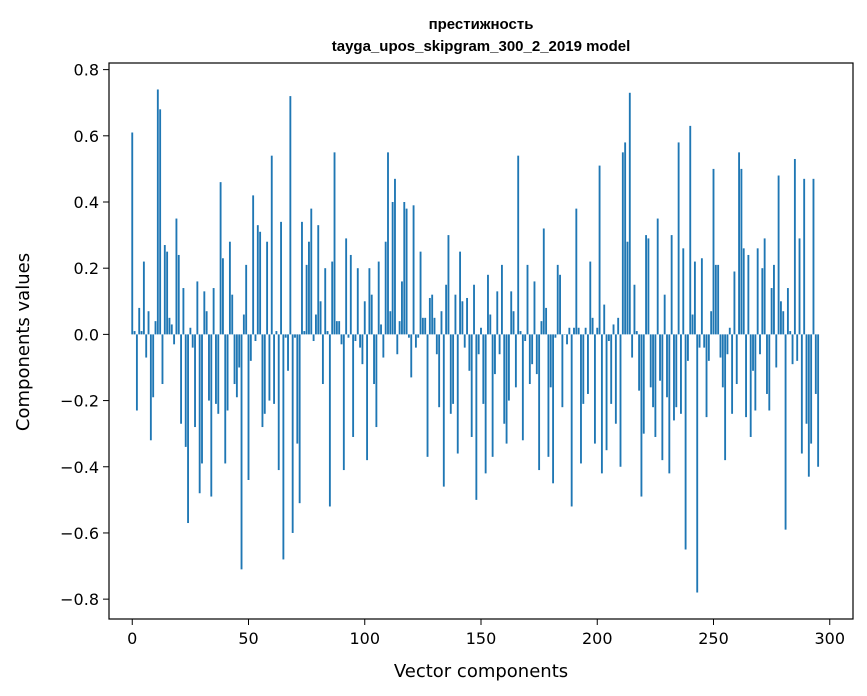  What do you see at coordinates (79, 533) in the screenshot?
I see `y-tick-label: −0.6` at bounding box center [79, 533].